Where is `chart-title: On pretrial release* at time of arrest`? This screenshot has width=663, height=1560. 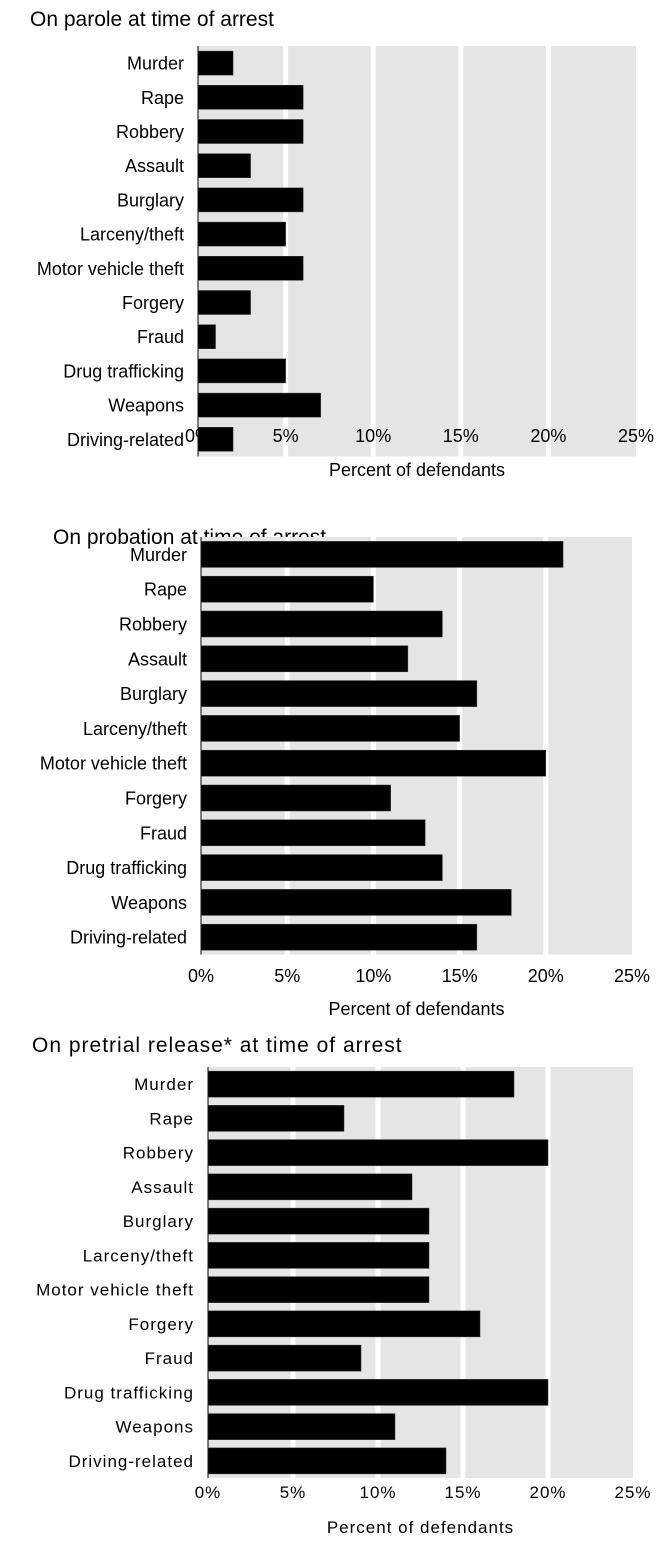
chart-title: On pretrial release* at time of arrest is located at coordinates (217, 1045).